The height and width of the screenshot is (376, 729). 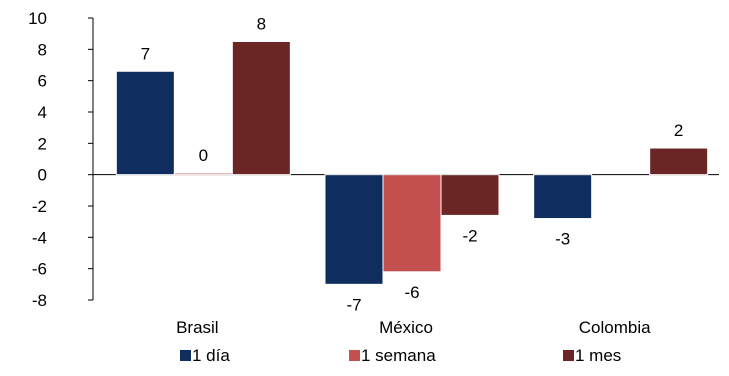 What do you see at coordinates (678, 130) in the screenshot?
I see `data-label: 2` at bounding box center [678, 130].